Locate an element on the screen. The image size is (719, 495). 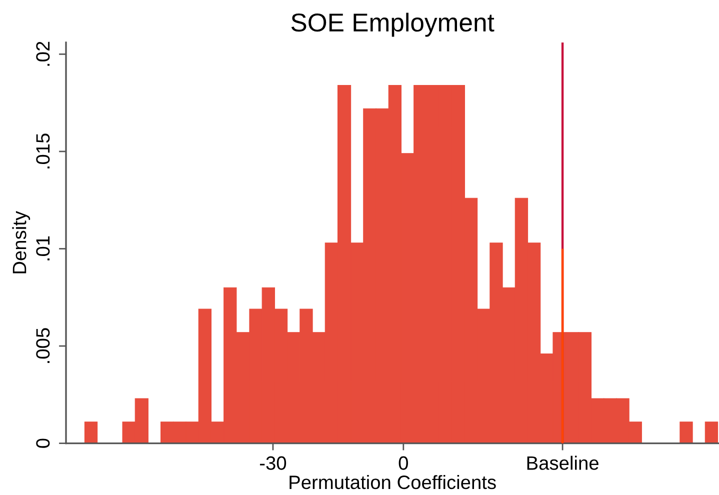
y-tick-label: .01 is located at coordinates (43, 248).